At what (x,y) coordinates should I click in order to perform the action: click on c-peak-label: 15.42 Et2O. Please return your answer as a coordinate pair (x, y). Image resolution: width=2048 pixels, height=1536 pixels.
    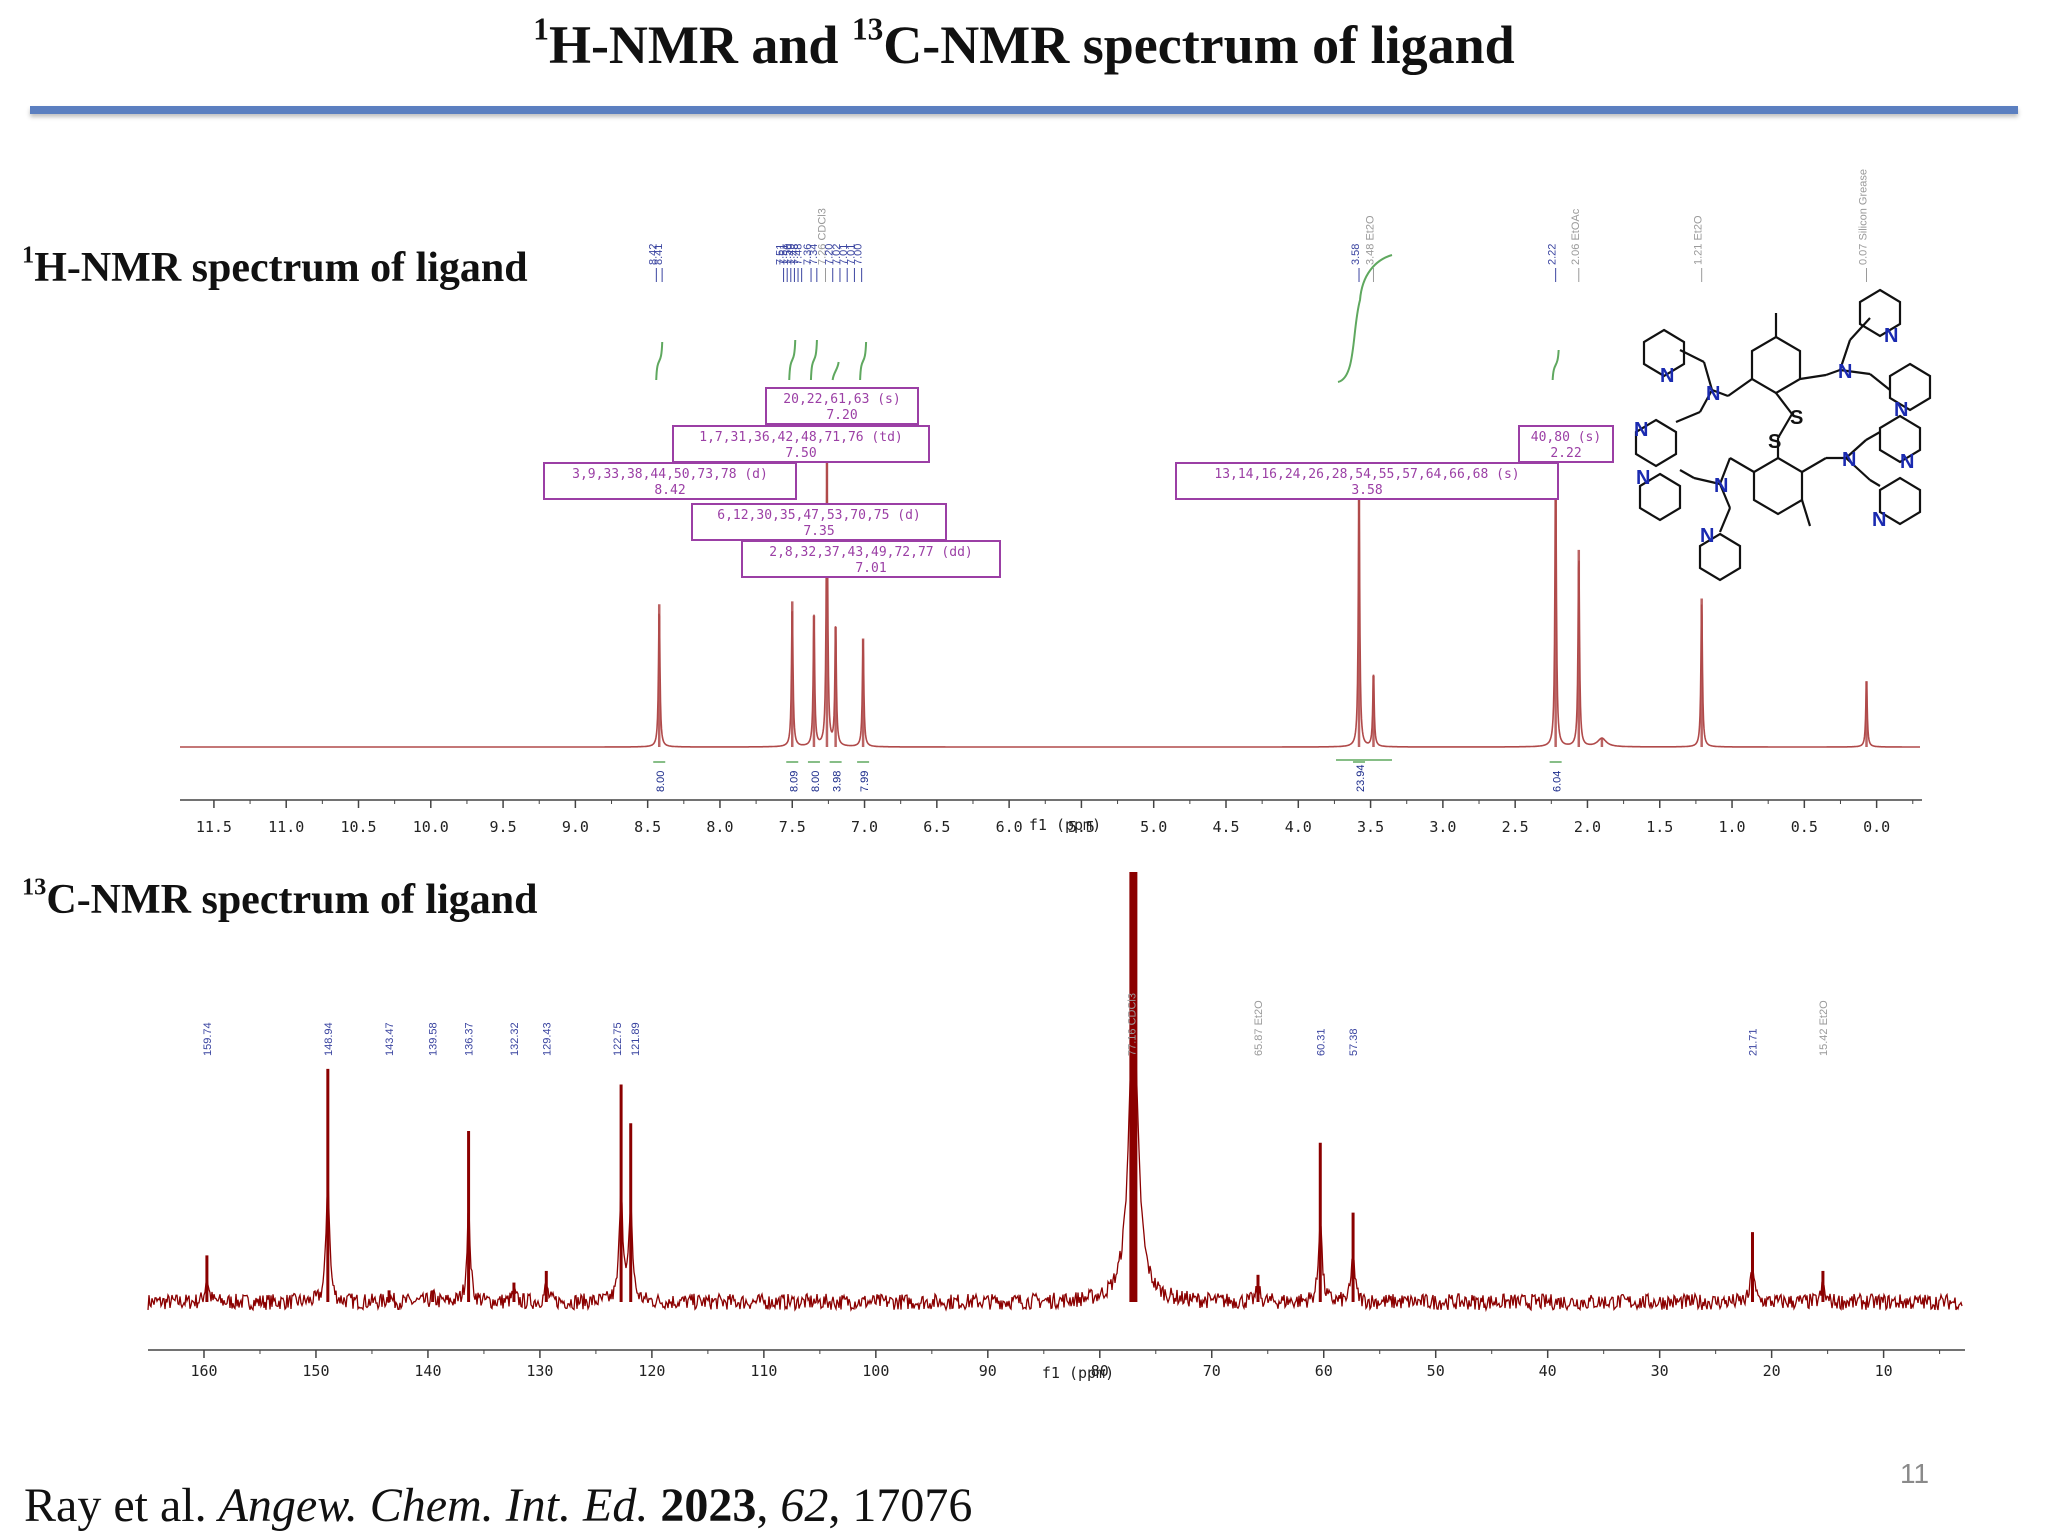
    Looking at the image, I should click on (1824, 1028).